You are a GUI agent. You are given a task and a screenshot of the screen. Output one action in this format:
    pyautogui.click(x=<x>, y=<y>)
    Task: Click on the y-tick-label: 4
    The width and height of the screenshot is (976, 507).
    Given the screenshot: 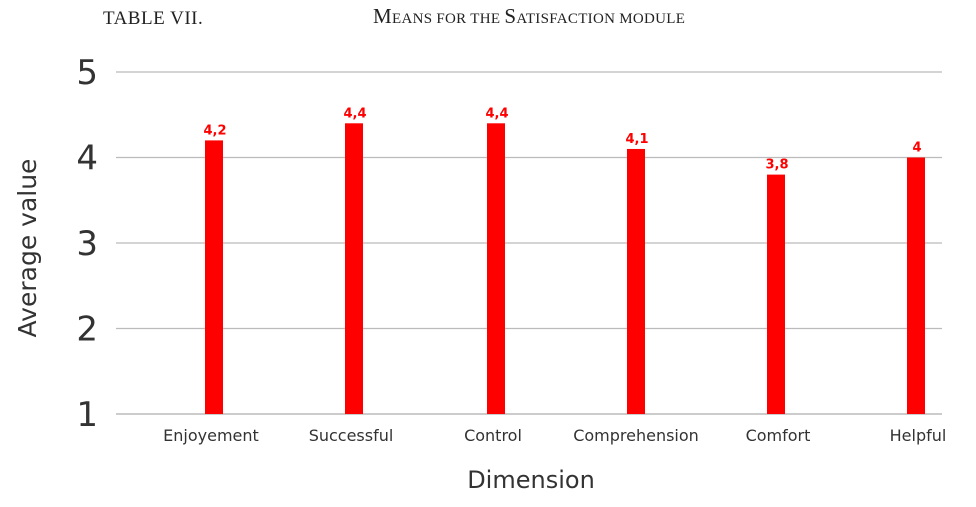 What is the action you would take?
    pyautogui.click(x=87, y=159)
    